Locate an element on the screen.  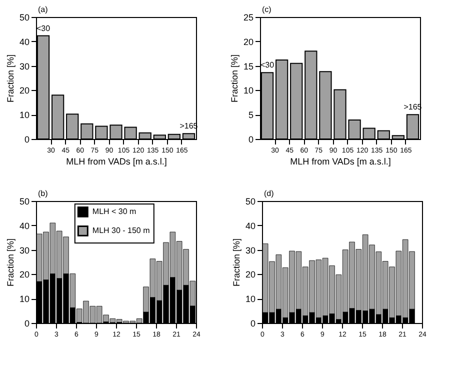
text: (b) is located at coordinates (43, 193).